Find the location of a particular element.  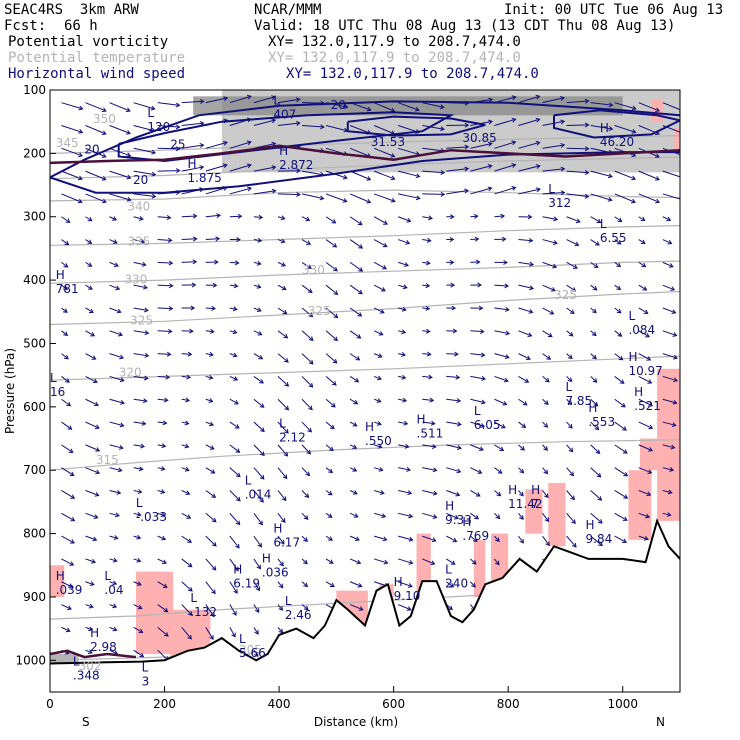

wind-speed-label: 25 is located at coordinates (177, 144).